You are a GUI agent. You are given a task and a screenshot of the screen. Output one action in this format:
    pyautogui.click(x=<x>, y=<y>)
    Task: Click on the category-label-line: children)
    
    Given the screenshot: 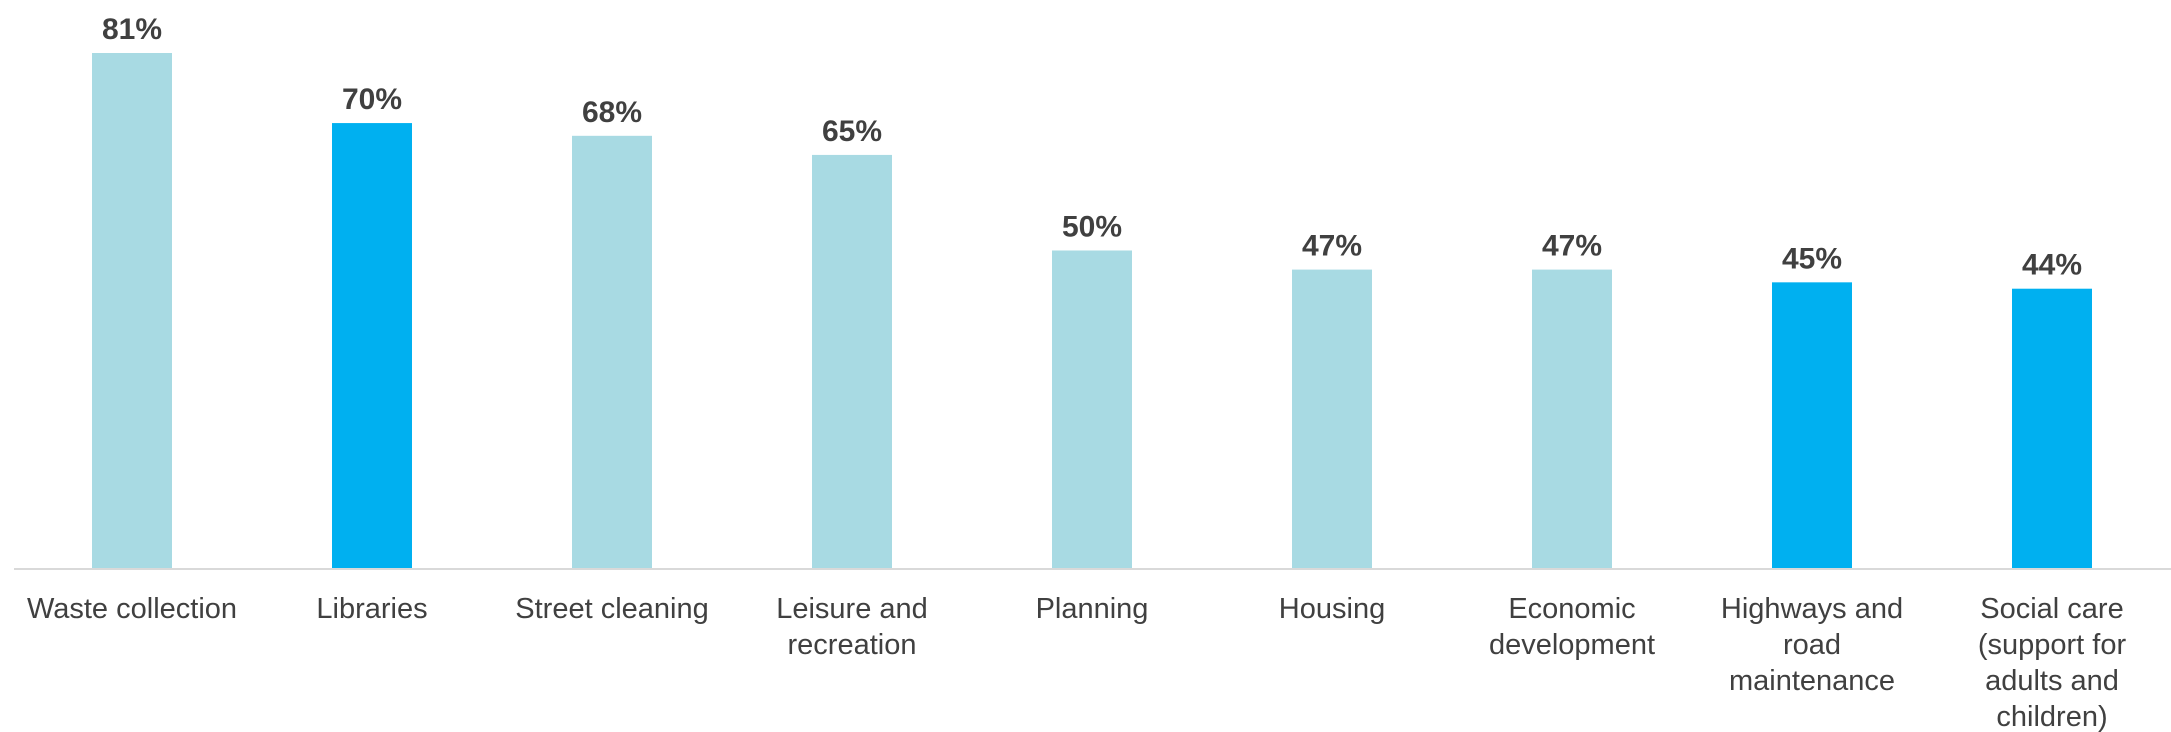 What is the action you would take?
    pyautogui.click(x=2051, y=716)
    